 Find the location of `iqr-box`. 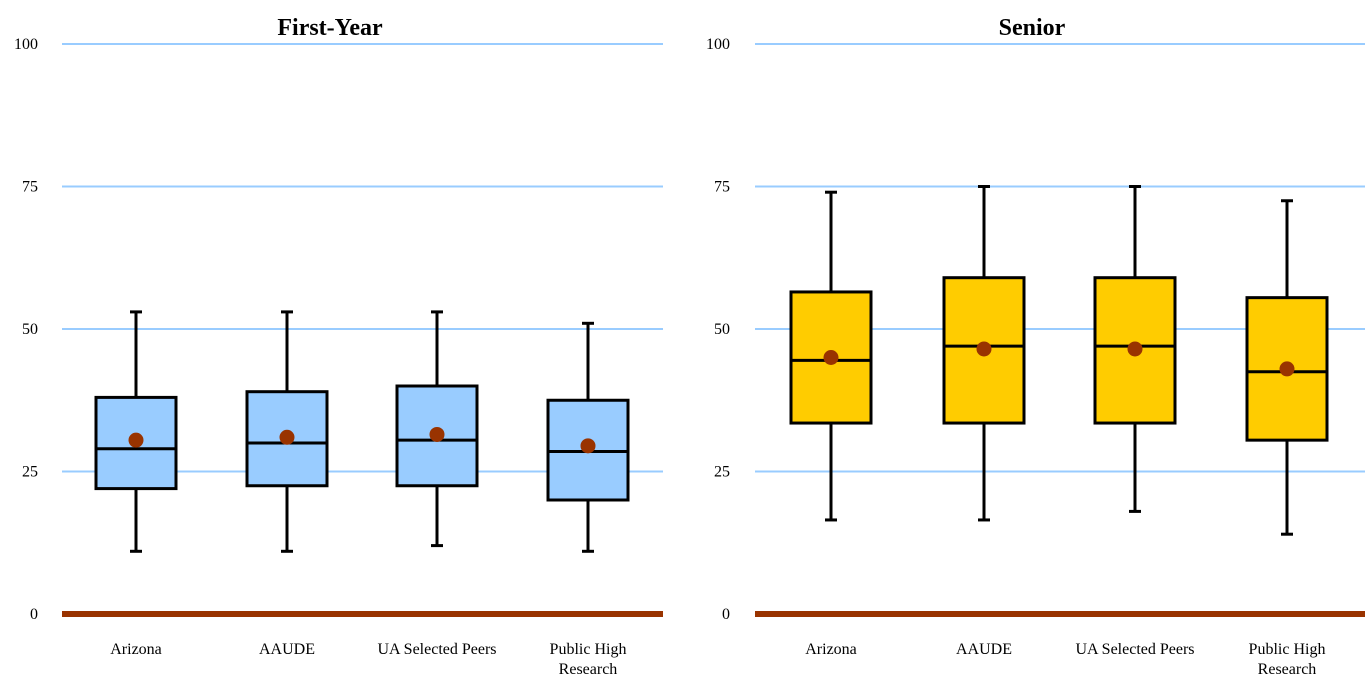

iqr-box is located at coordinates (136, 443).